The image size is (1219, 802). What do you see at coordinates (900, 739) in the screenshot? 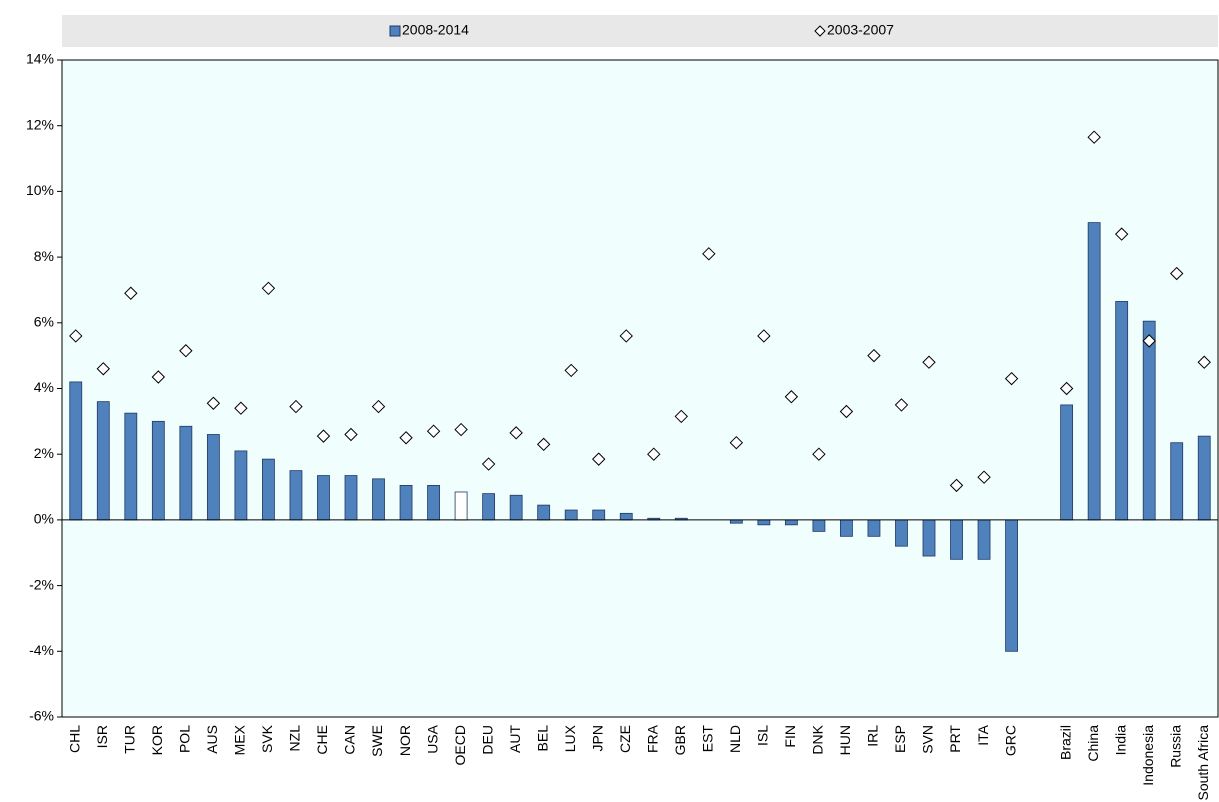
I see `x-tick-label: ESP` at bounding box center [900, 739].